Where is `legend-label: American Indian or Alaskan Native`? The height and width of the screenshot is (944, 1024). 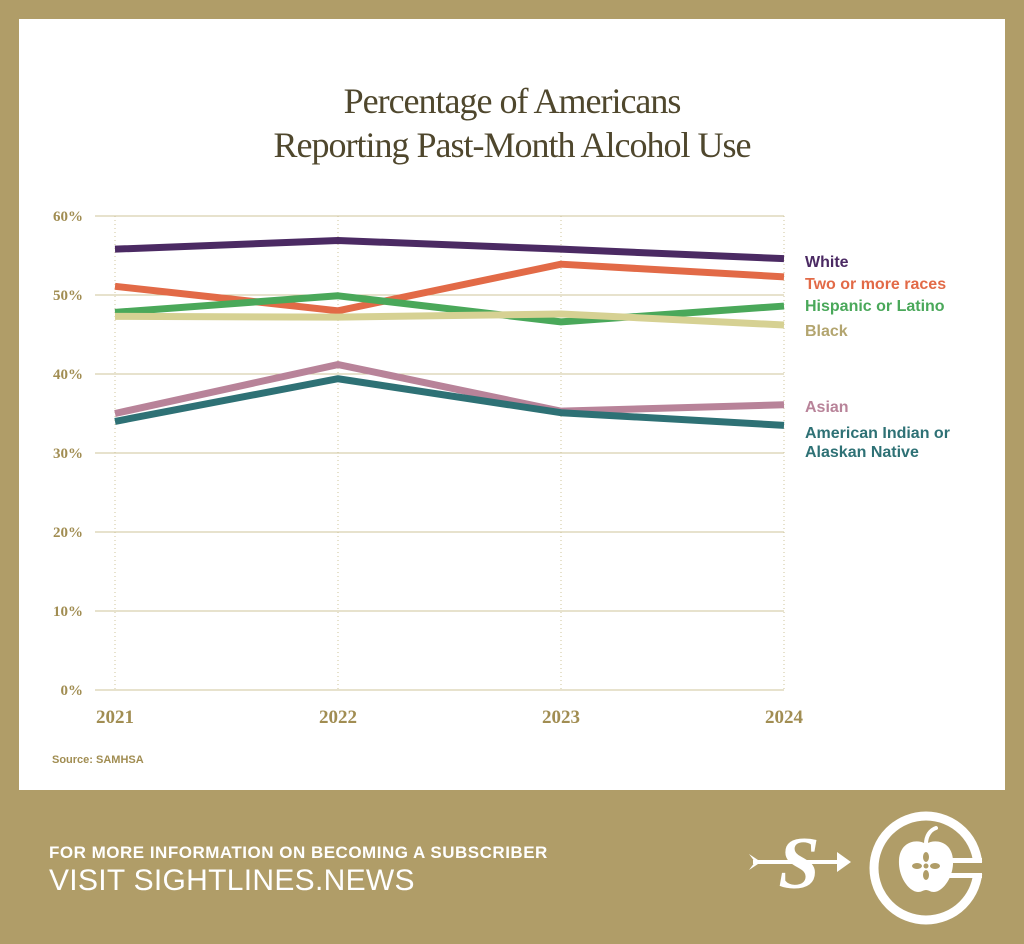
legend-label: American Indian or Alaskan Native is located at coordinates (877, 443).